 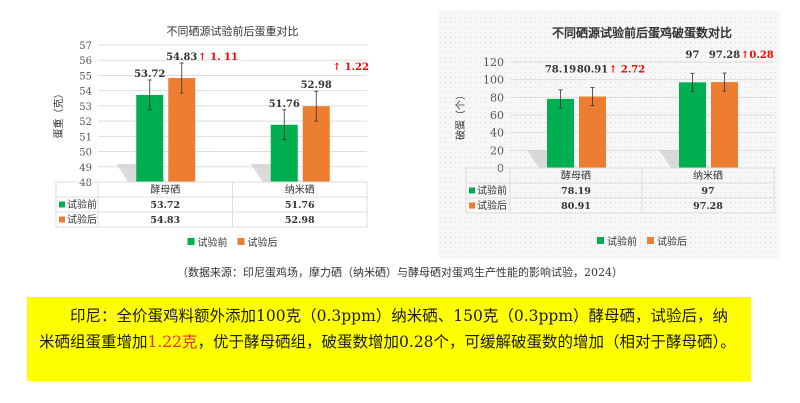 What do you see at coordinates (218, 57) in the screenshot?
I see `increase-annotation: ↑ 1. 11` at bounding box center [218, 57].